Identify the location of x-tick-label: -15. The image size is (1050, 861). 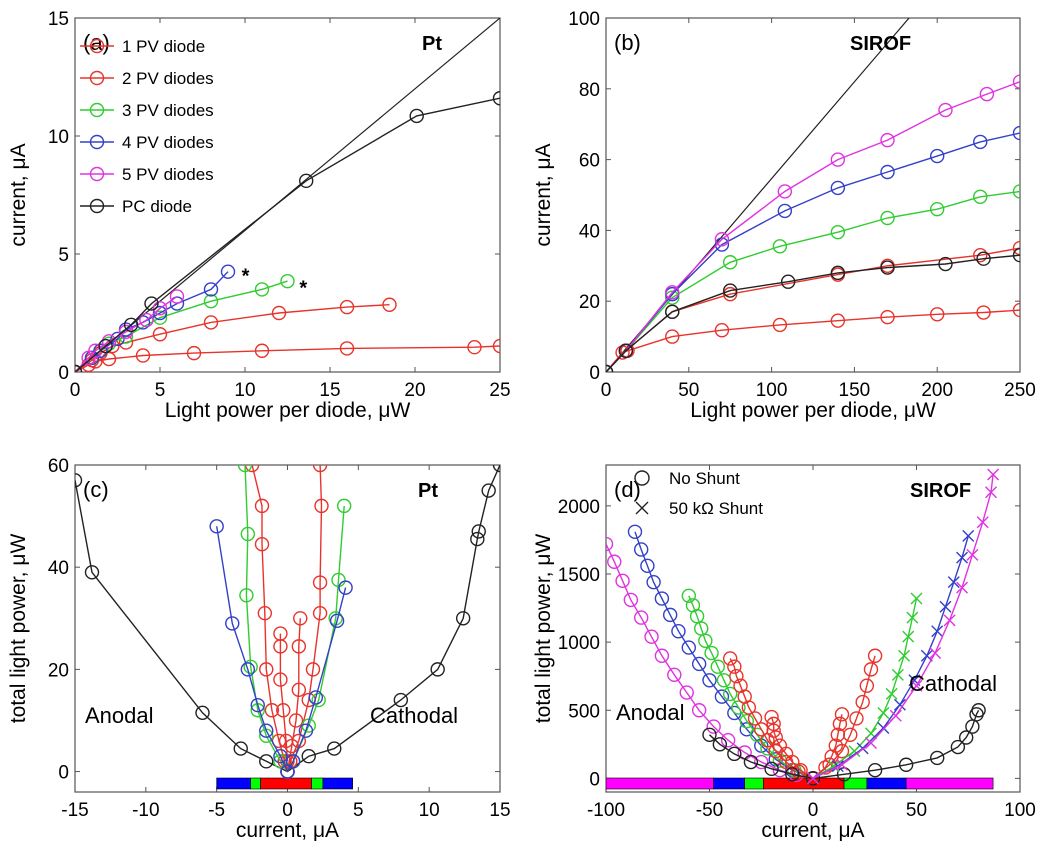
(74, 810).